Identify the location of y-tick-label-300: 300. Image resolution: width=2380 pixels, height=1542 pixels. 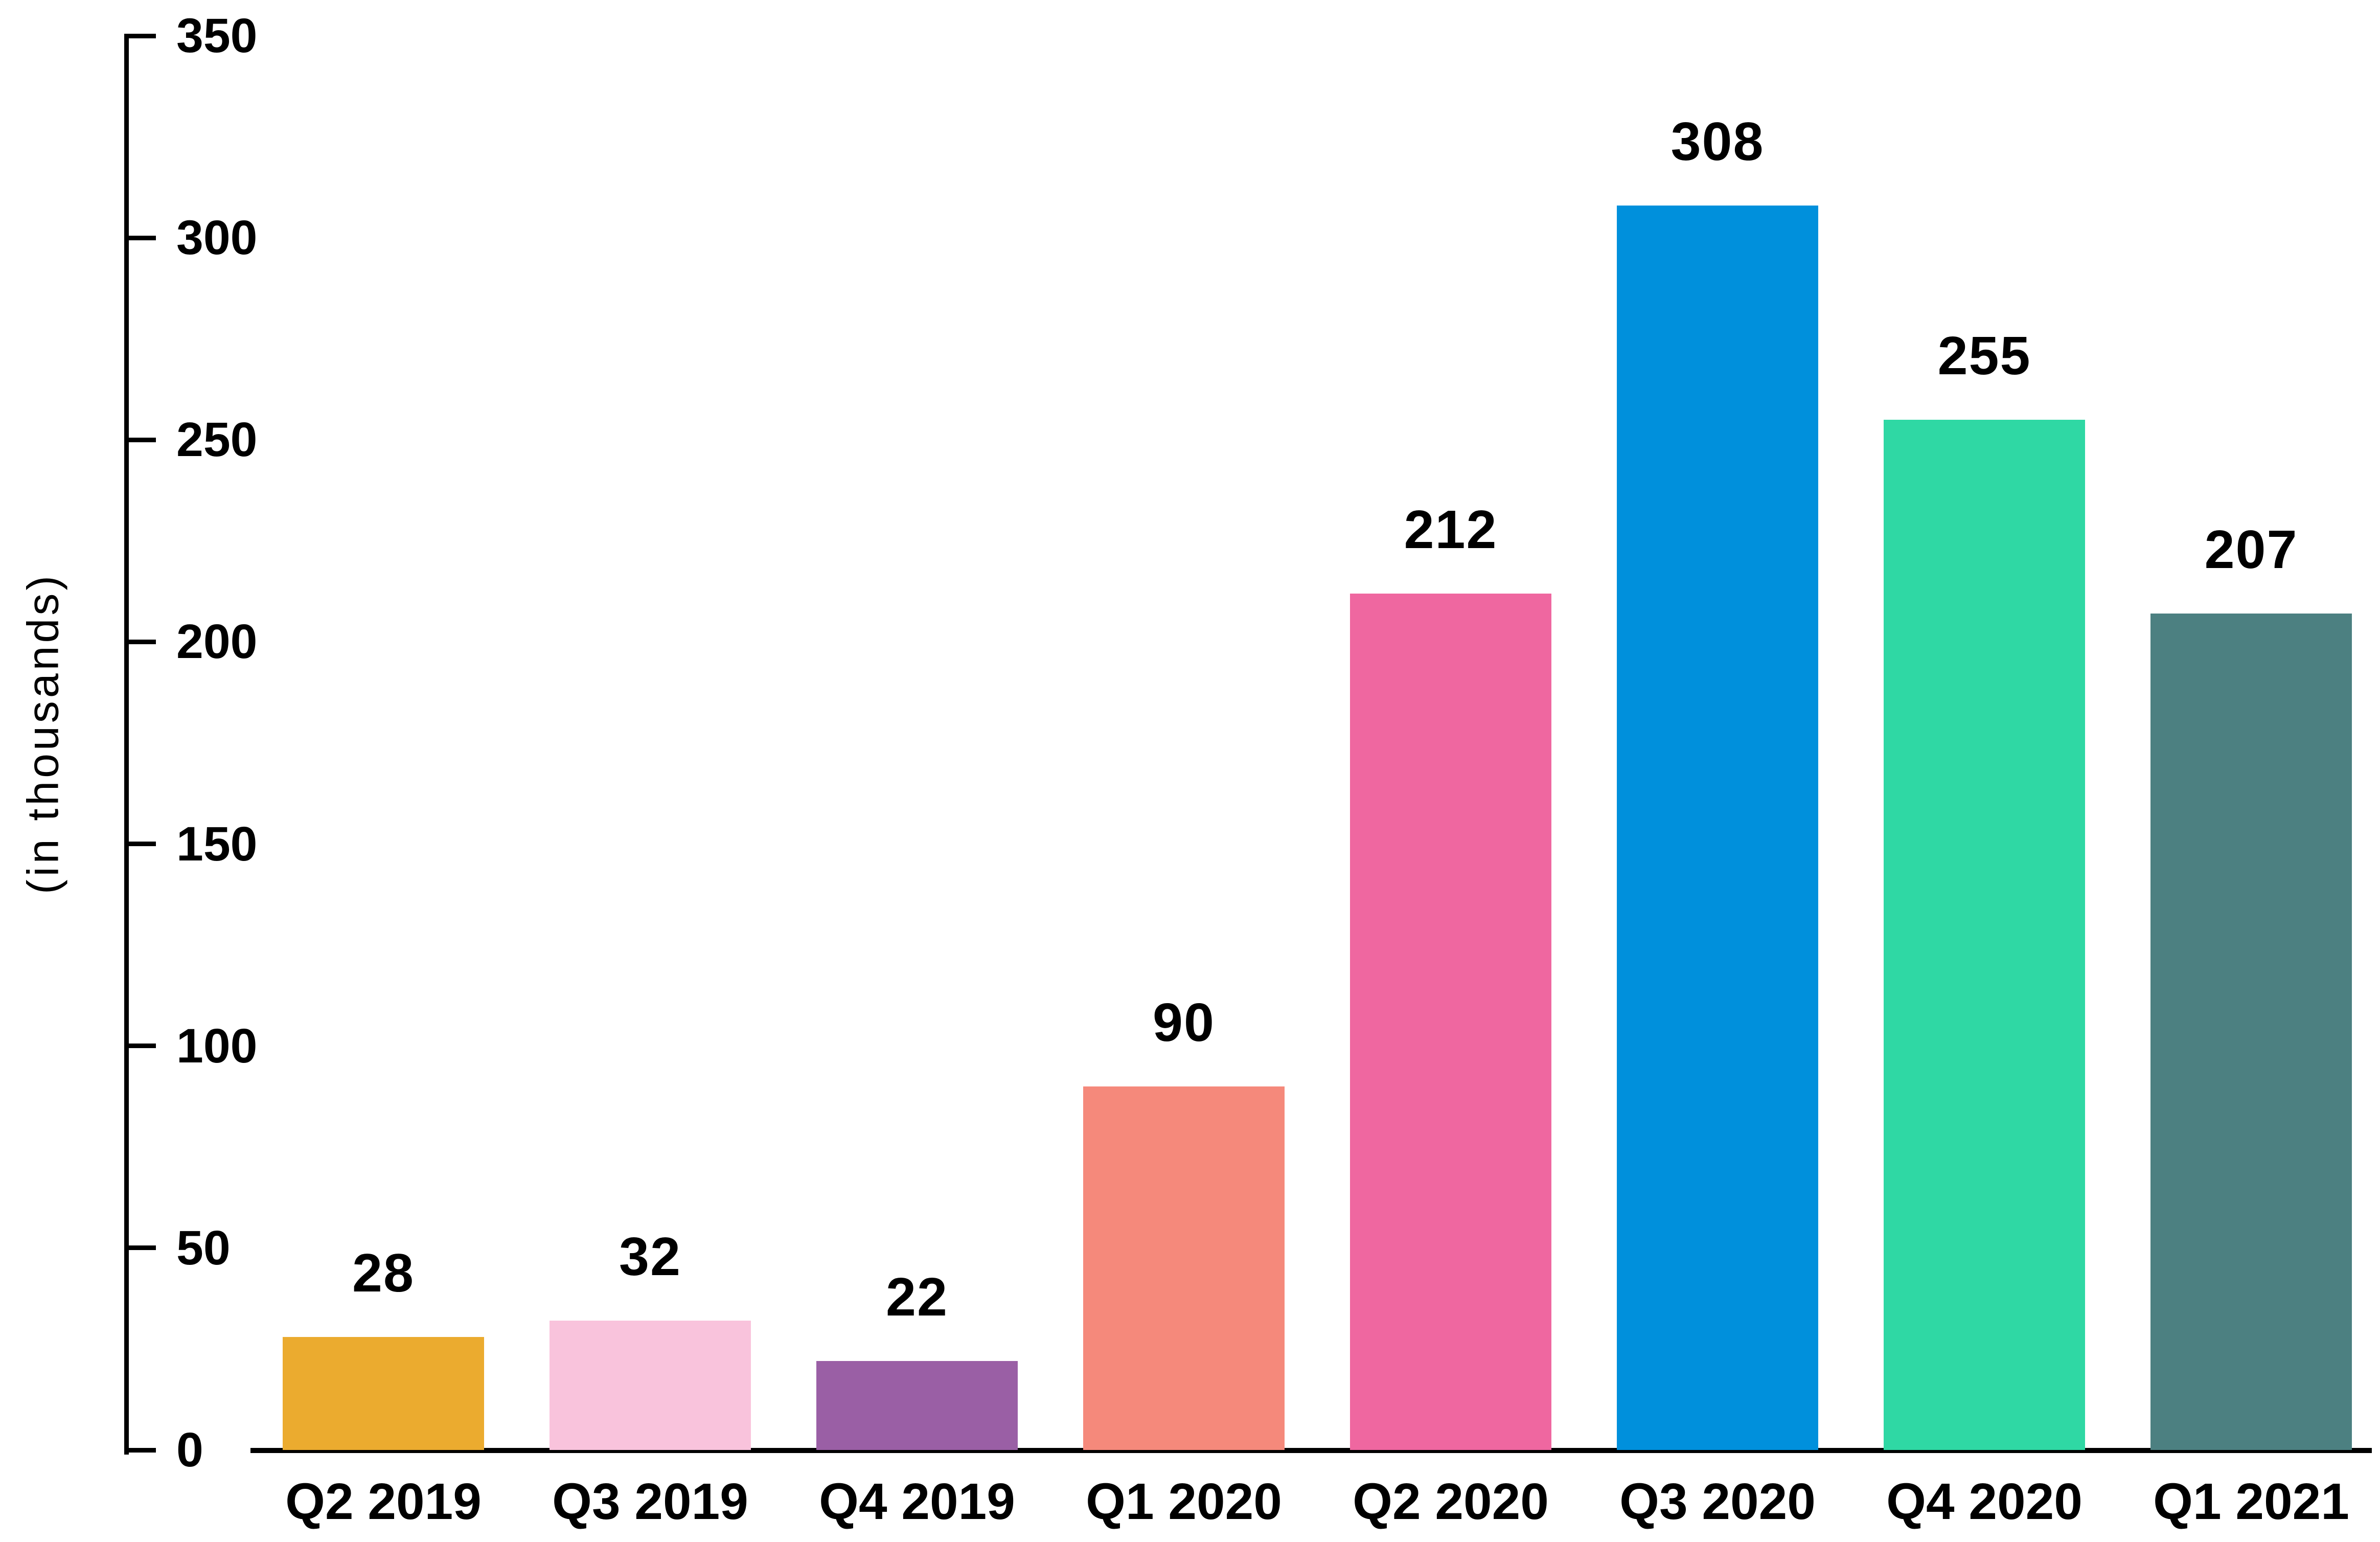
(217, 238).